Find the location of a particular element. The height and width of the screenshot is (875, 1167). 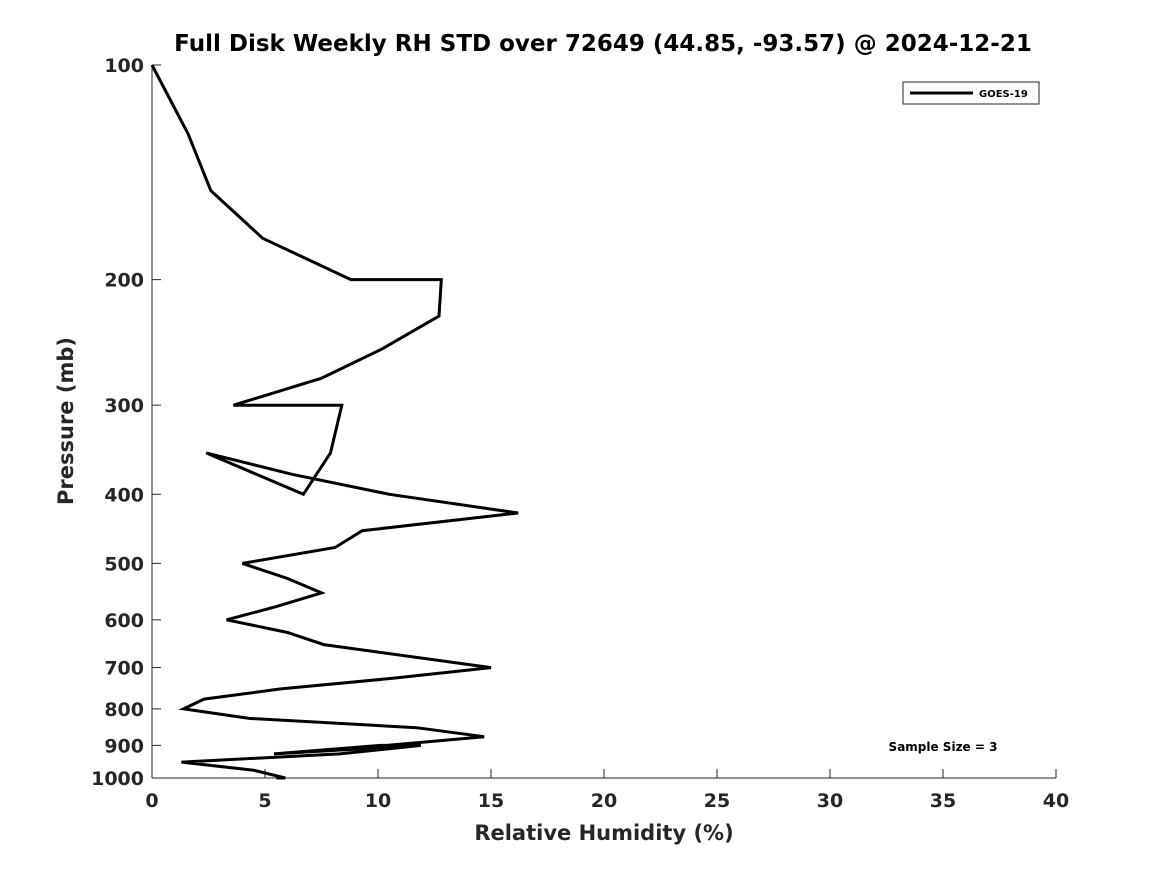

x-tick-label: 10 is located at coordinates (378, 801).